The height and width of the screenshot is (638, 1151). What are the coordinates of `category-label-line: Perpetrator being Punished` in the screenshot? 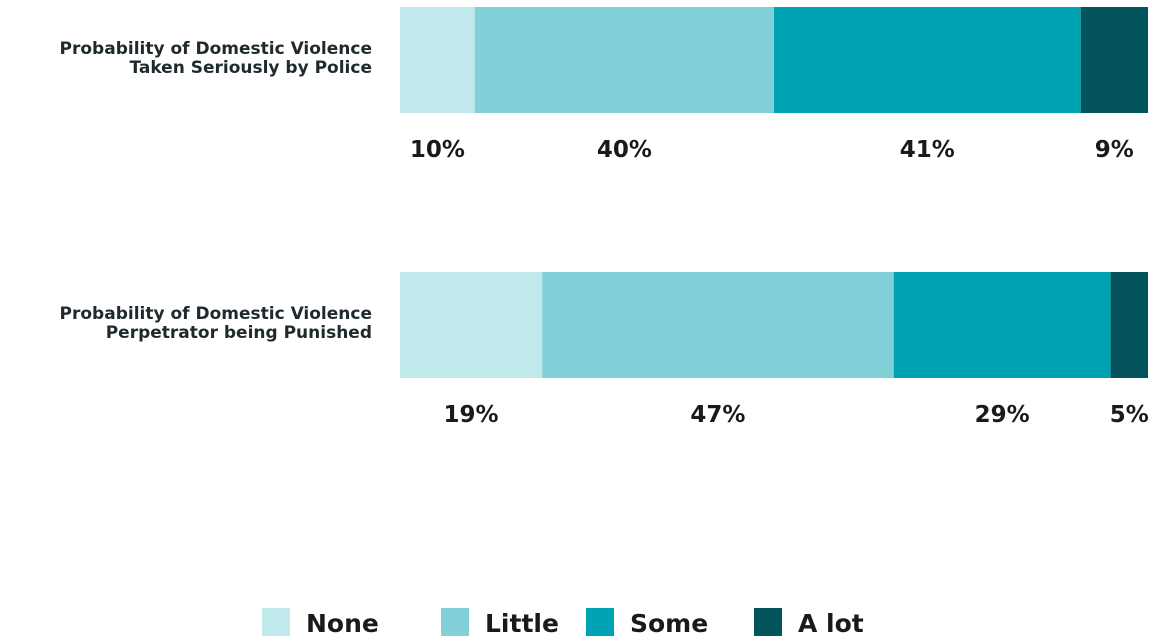 It's located at (239, 333).